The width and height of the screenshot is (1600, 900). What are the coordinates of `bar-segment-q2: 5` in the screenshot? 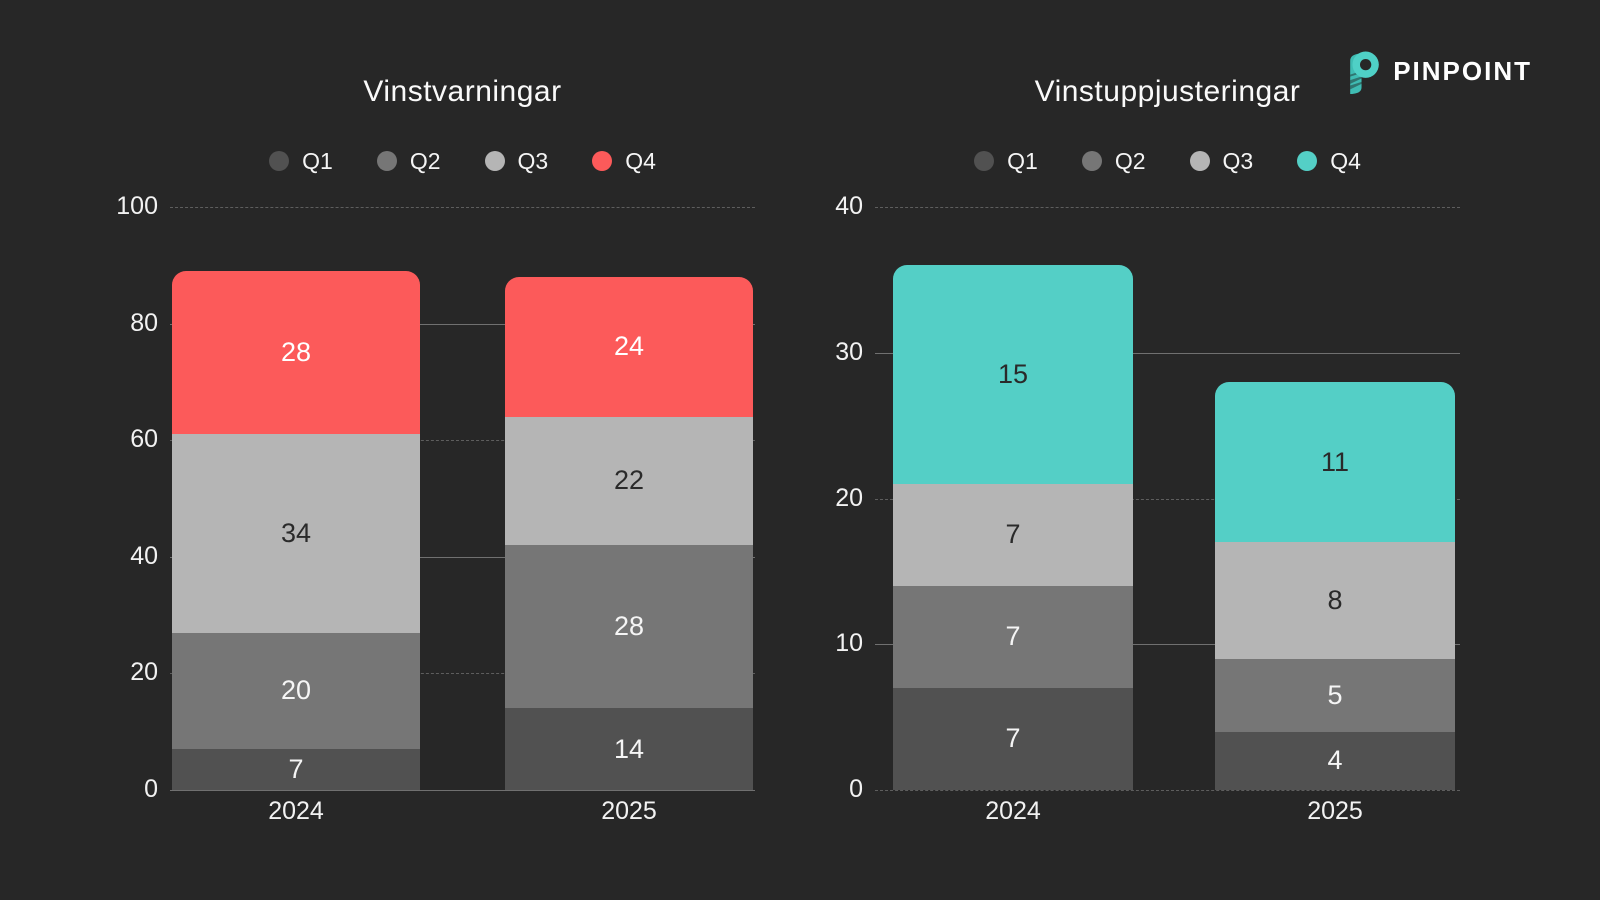 It's located at (1335, 695).